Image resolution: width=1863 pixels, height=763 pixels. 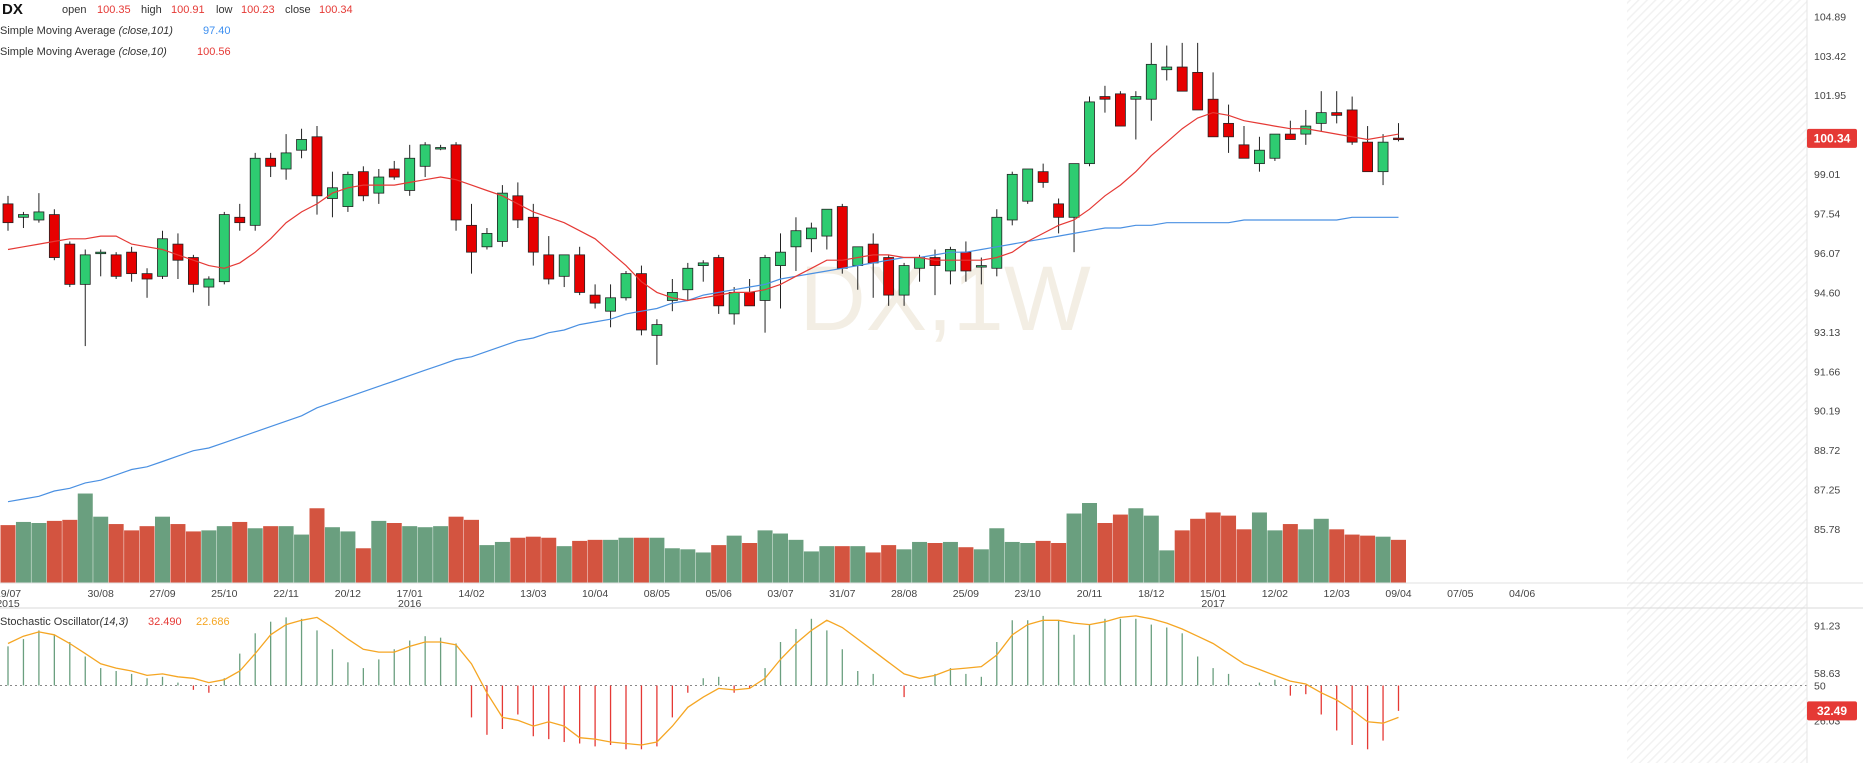 I want to click on legend-open-label: open, so click(x=74, y=10).